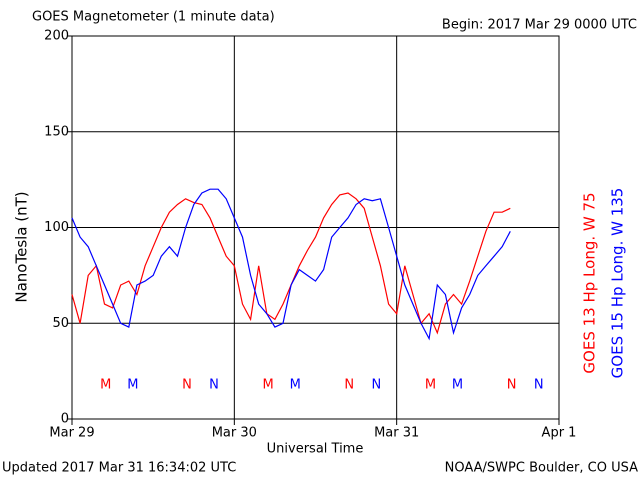 The height and width of the screenshot is (480, 640). Describe the element at coordinates (119, 468) in the screenshot. I see `footer-left: Updated 2017 Mar 31 16:34:02 UTC` at that location.